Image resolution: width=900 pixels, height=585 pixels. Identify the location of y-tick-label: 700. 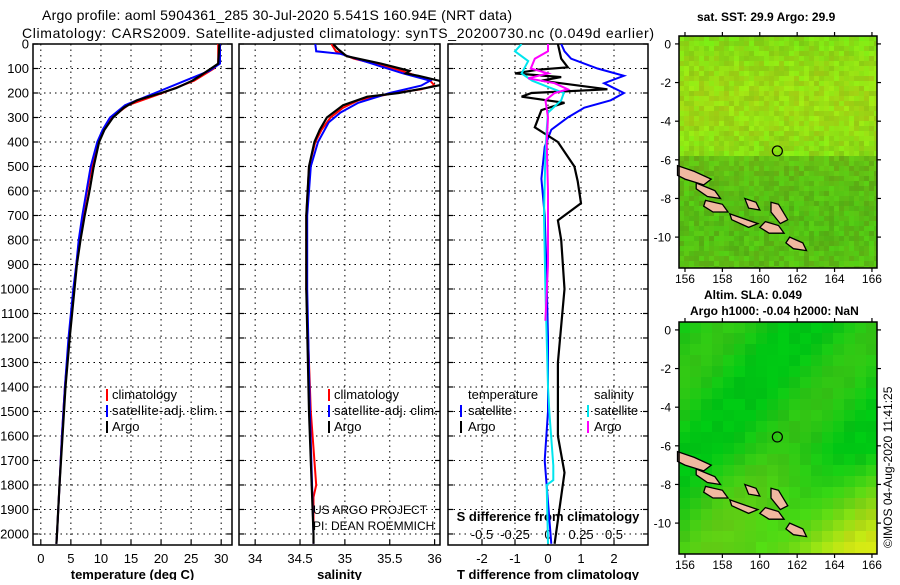
(18, 215).